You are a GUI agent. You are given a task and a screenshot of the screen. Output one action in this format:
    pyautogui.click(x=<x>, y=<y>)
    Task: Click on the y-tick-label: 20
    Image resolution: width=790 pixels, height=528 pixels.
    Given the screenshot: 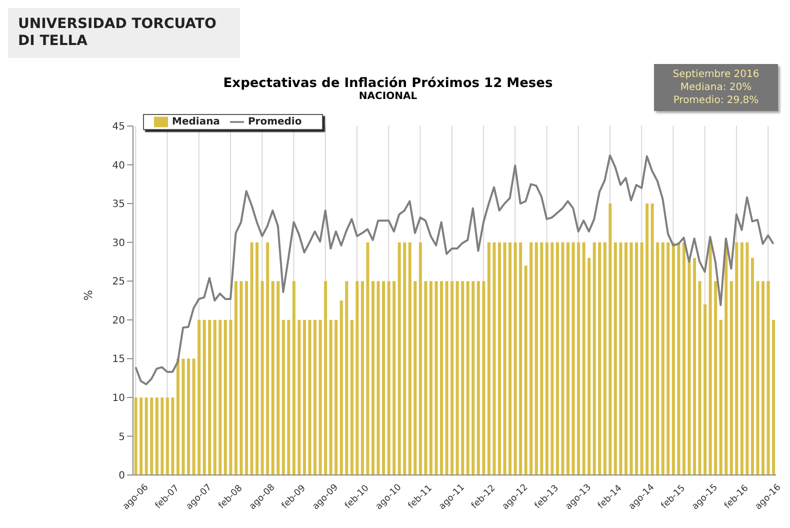 What is the action you would take?
    pyautogui.click(x=118, y=320)
    